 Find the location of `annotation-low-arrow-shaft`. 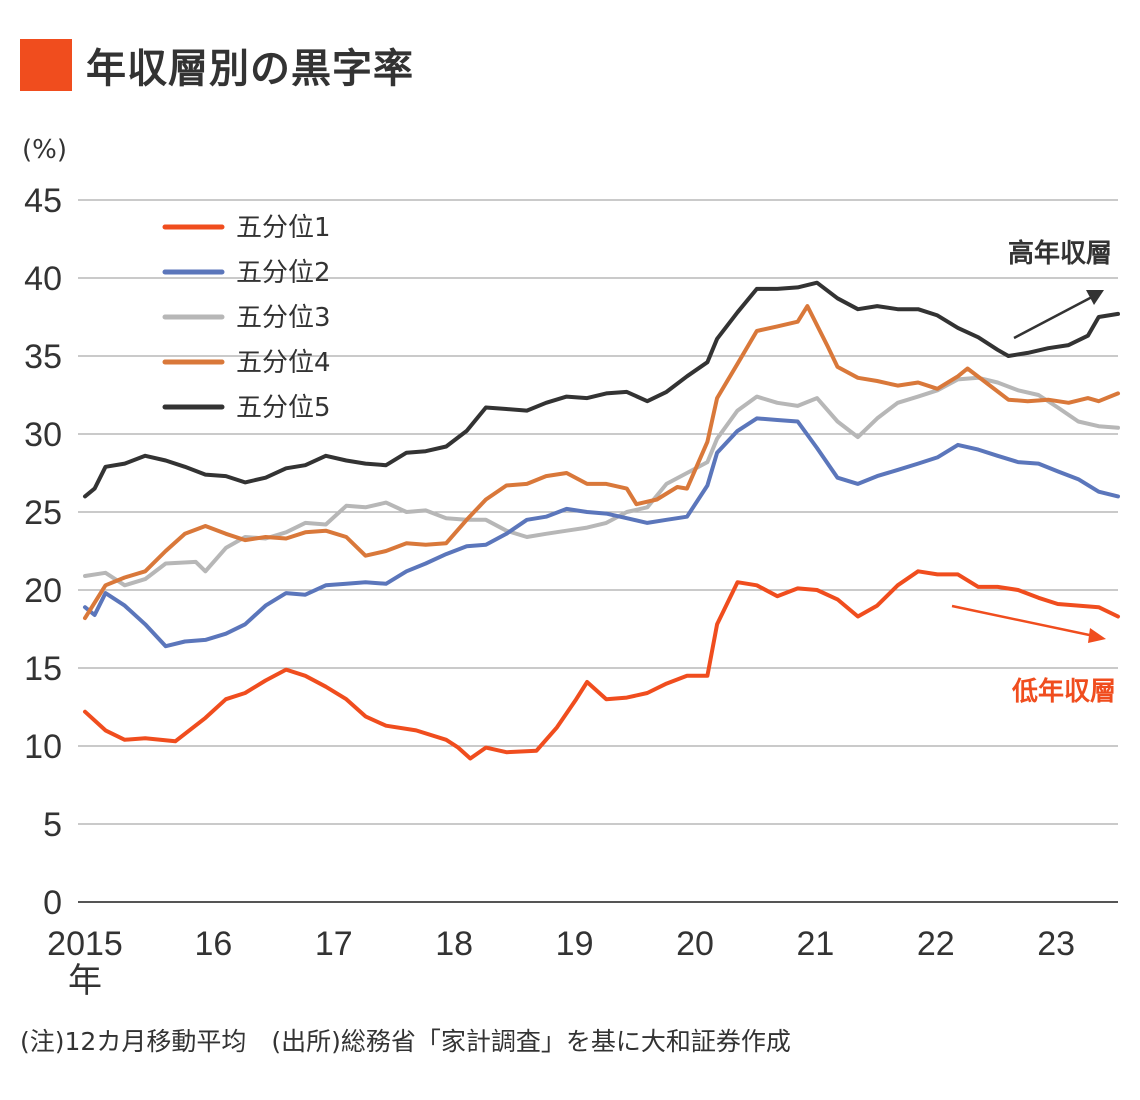

annotation-low-arrow-shaft is located at coordinates (1023, 621).